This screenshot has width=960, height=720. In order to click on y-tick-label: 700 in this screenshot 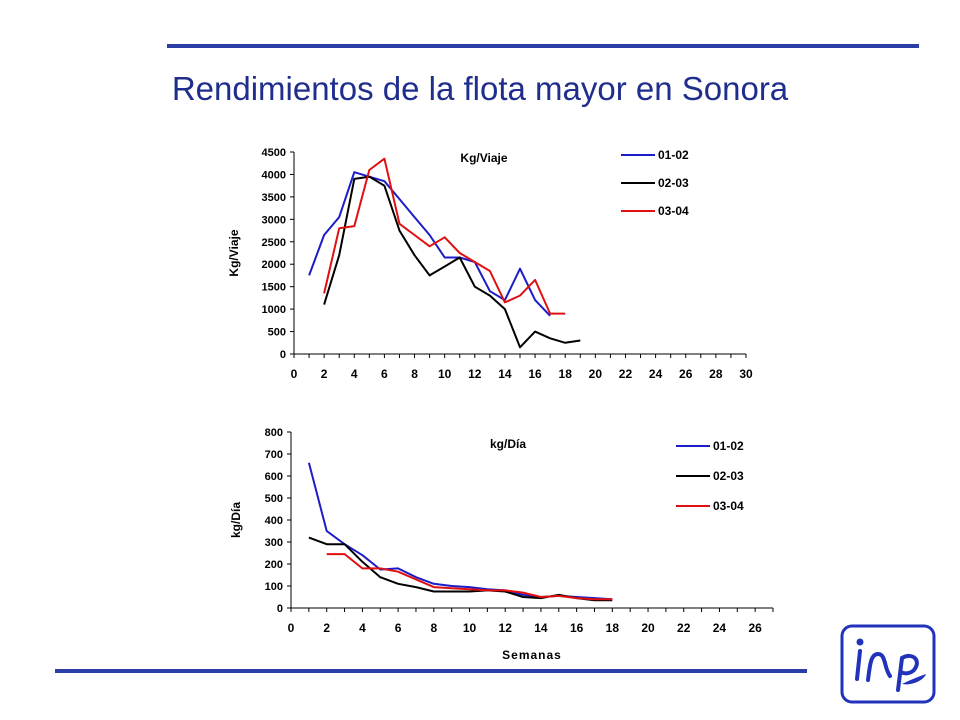, I will do `click(274, 455)`.